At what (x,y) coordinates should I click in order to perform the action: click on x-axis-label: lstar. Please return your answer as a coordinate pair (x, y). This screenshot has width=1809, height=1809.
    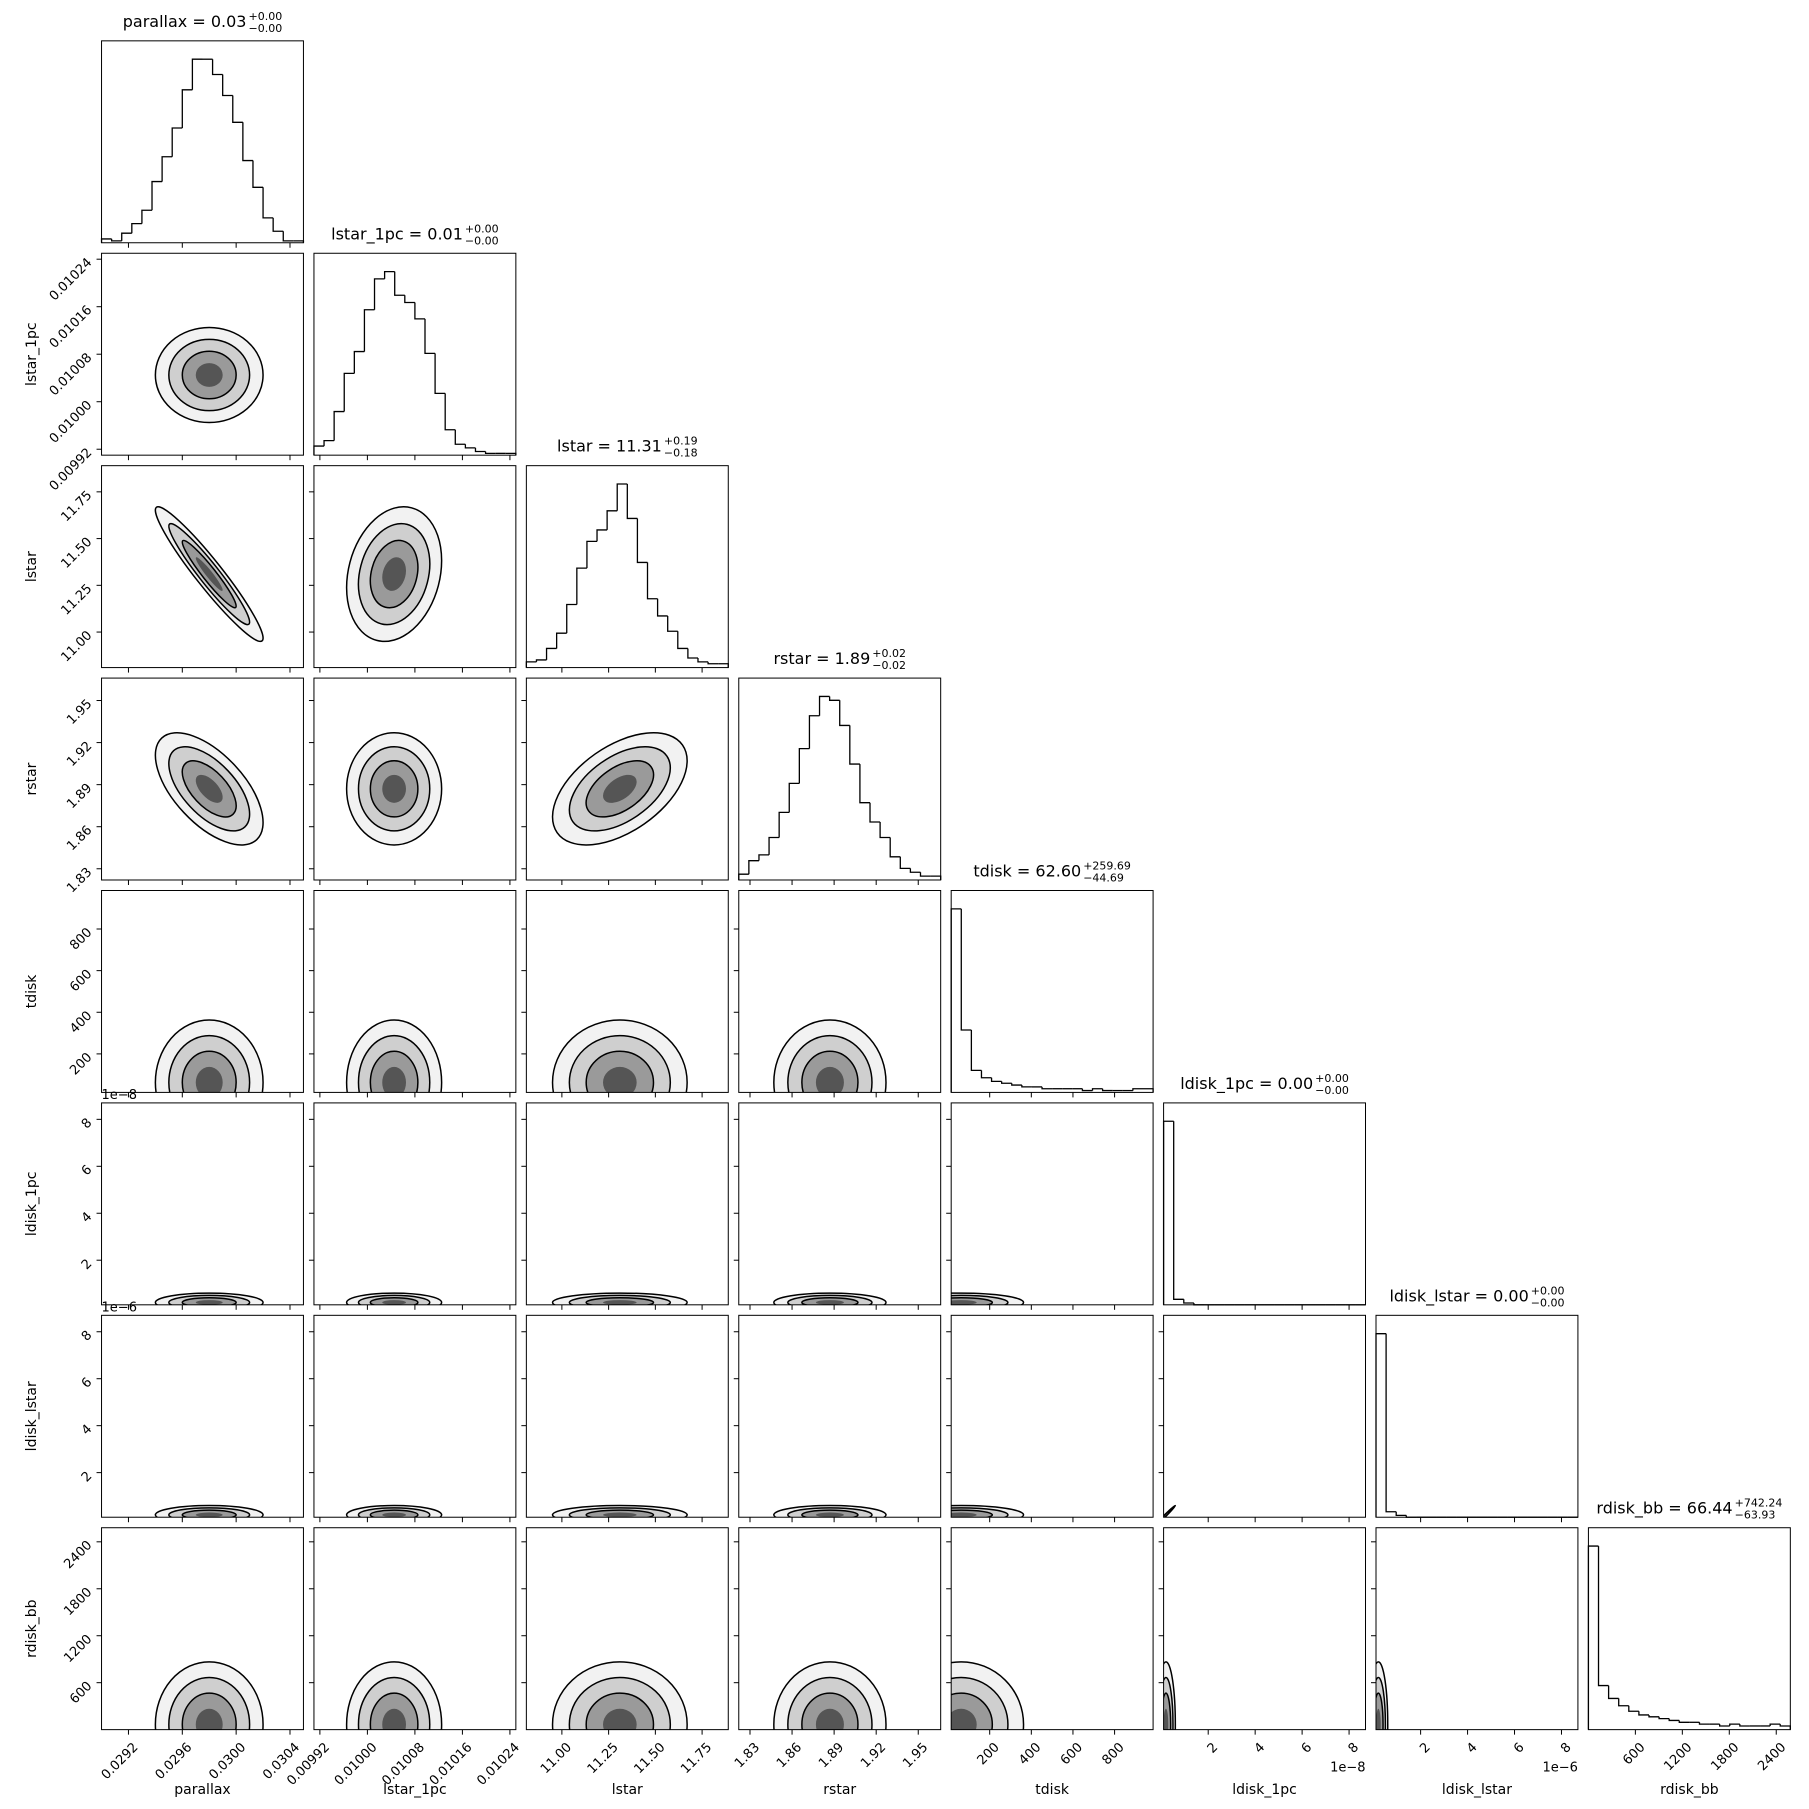
    Looking at the image, I should click on (627, 1790).